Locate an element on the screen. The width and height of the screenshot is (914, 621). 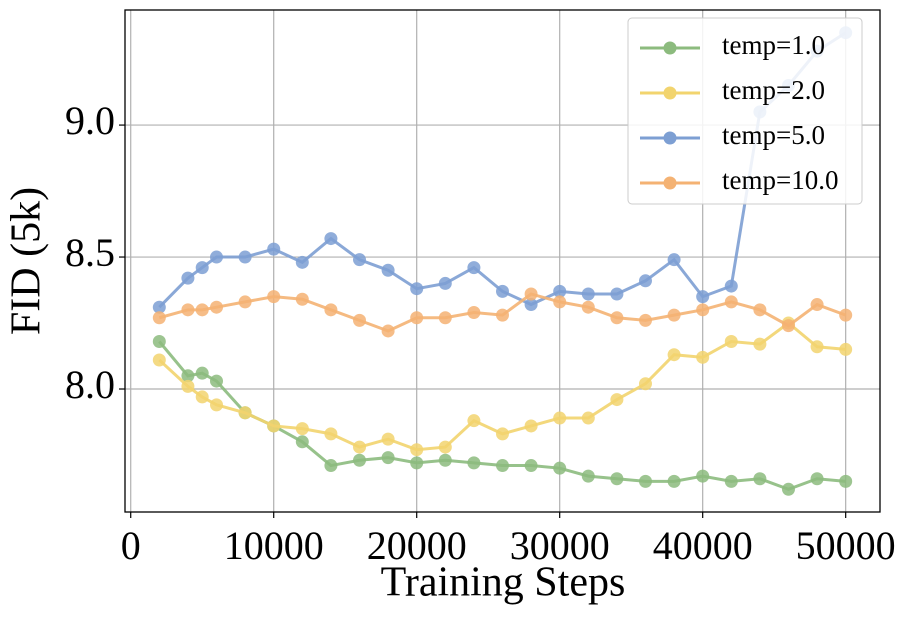
x-tick-label: 10000 is located at coordinates (274, 545).